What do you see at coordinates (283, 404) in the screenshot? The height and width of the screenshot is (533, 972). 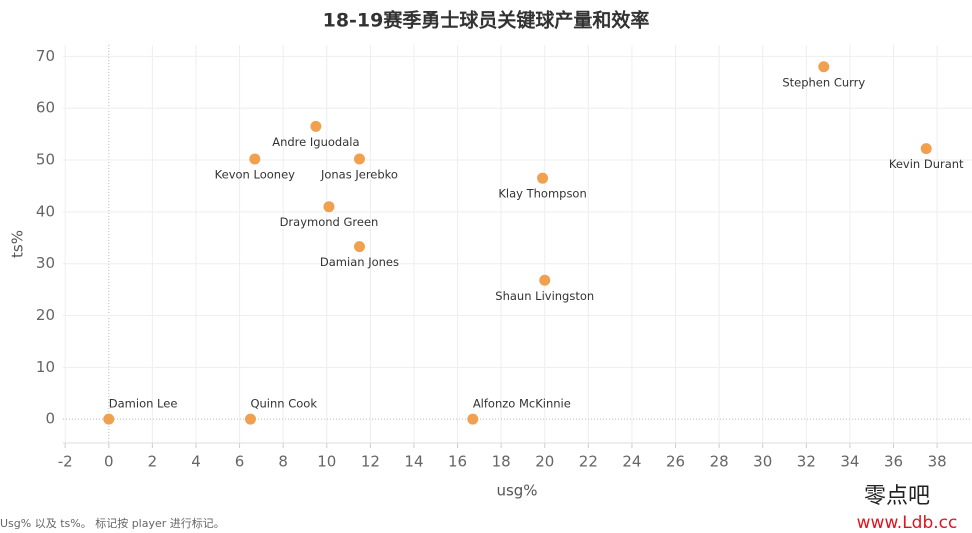 I see `point-label: Quinn Cook` at bounding box center [283, 404].